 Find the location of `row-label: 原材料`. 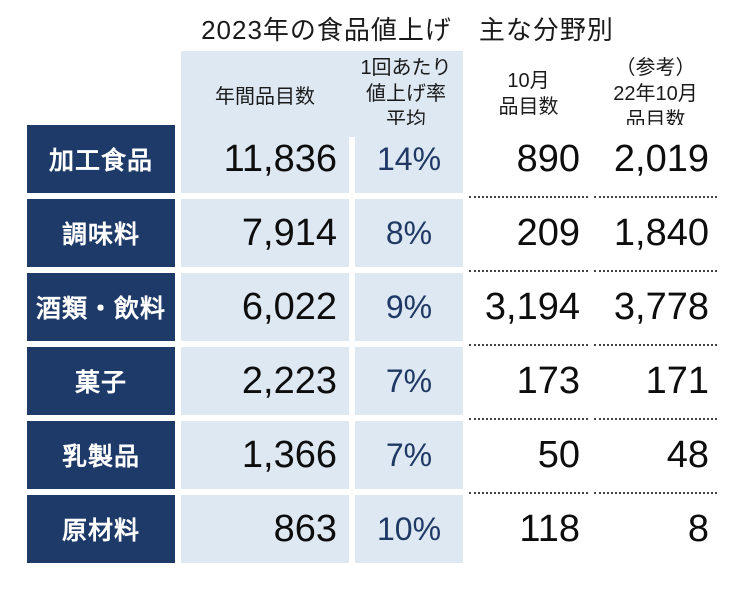

row-label: 原材料 is located at coordinates (101, 529).